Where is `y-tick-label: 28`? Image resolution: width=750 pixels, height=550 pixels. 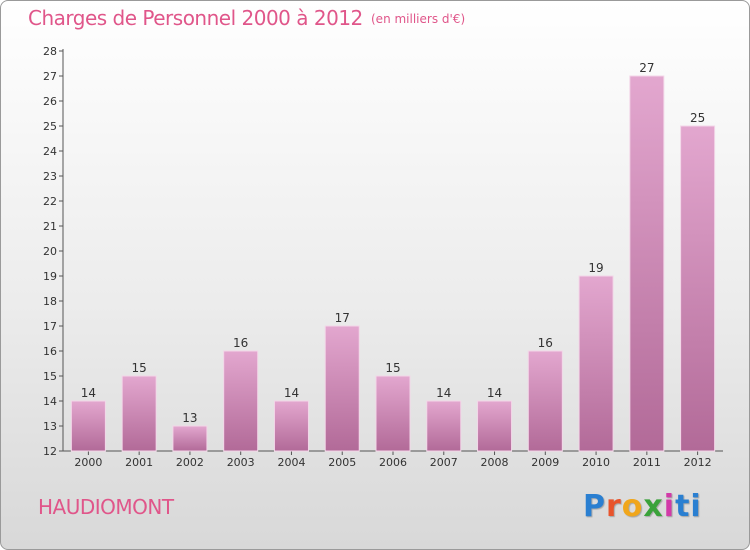 y-tick-label: 28 is located at coordinates (50, 51).